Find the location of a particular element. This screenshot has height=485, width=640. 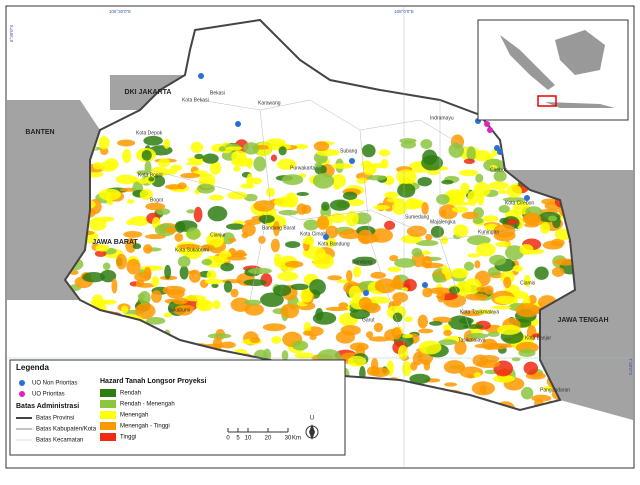

legend-label: Menengah is located at coordinates (134, 416).